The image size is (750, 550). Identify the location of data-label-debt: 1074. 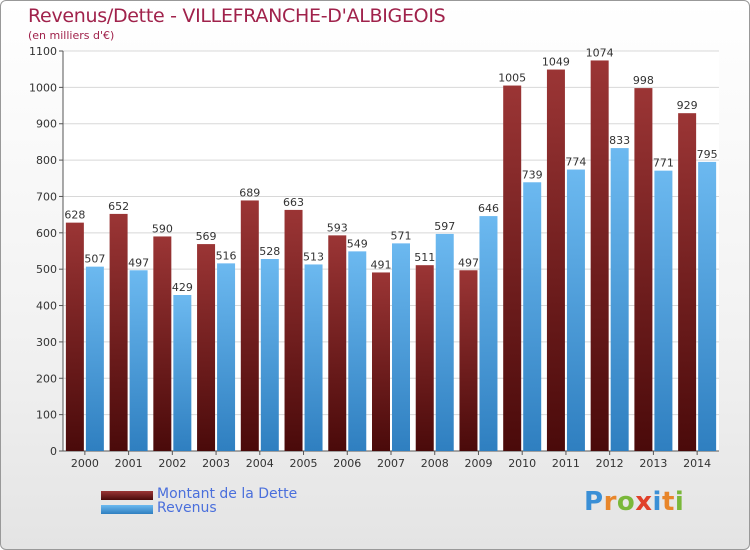
(600, 52).